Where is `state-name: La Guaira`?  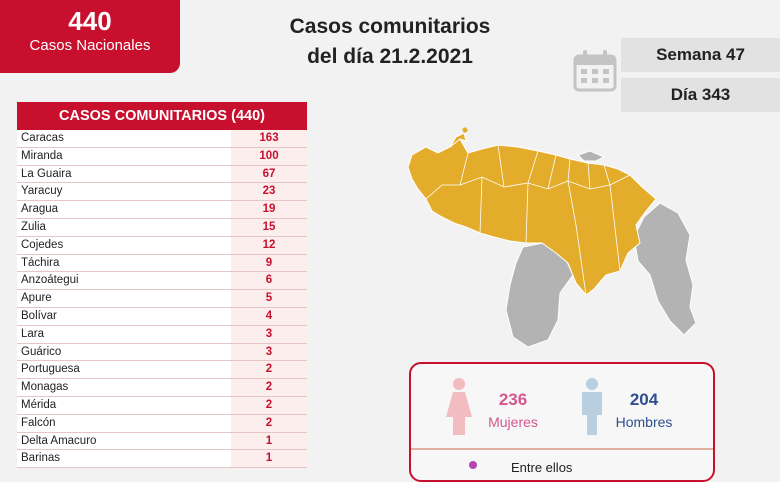
state-name: La Guaira is located at coordinates (124, 174).